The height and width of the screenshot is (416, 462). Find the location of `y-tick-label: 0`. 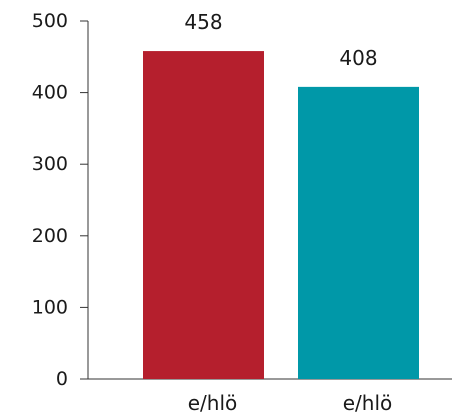

y-tick-label: 0 is located at coordinates (62, 379).